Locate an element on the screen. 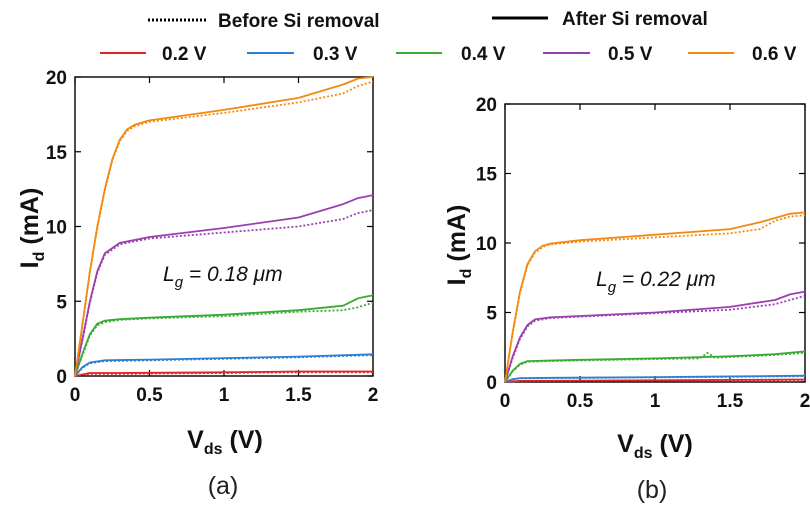 Image resolution: width=810 pixels, height=508 pixels. annotation-a: Lg = 0.18 μm is located at coordinates (223, 277).